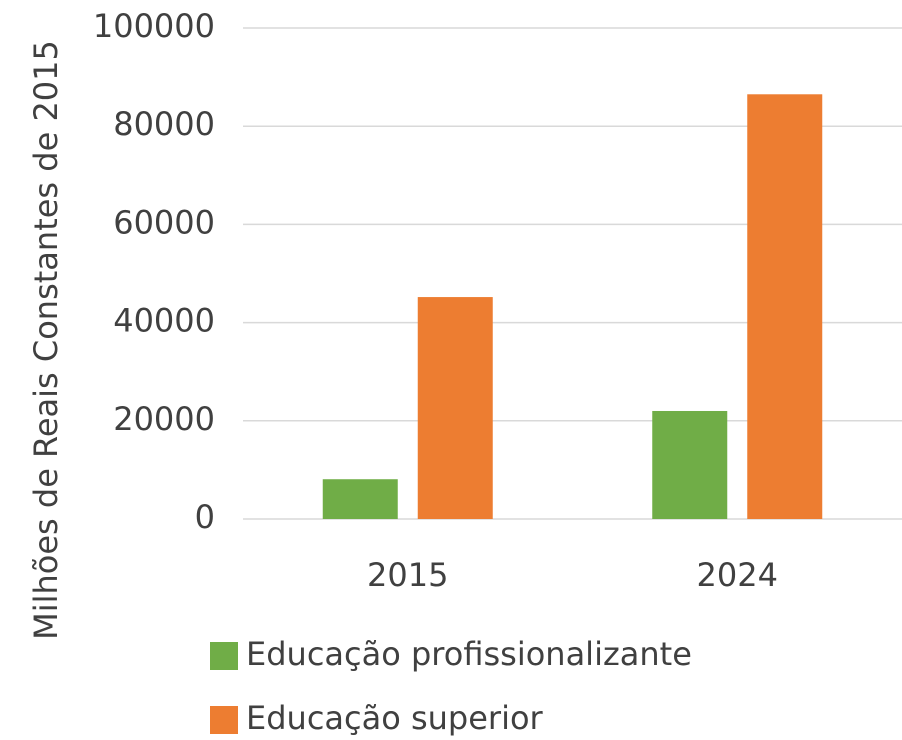 Image resolution: width=902 pixels, height=740 pixels. I want to click on y-tick-label: 20000, so click(164, 419).